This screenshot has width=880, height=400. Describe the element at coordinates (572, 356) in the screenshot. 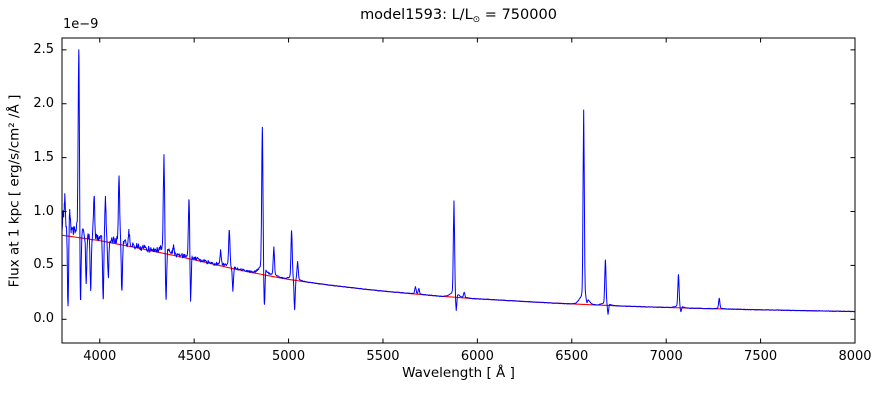

I see `x-tick-label: 6500` at that location.